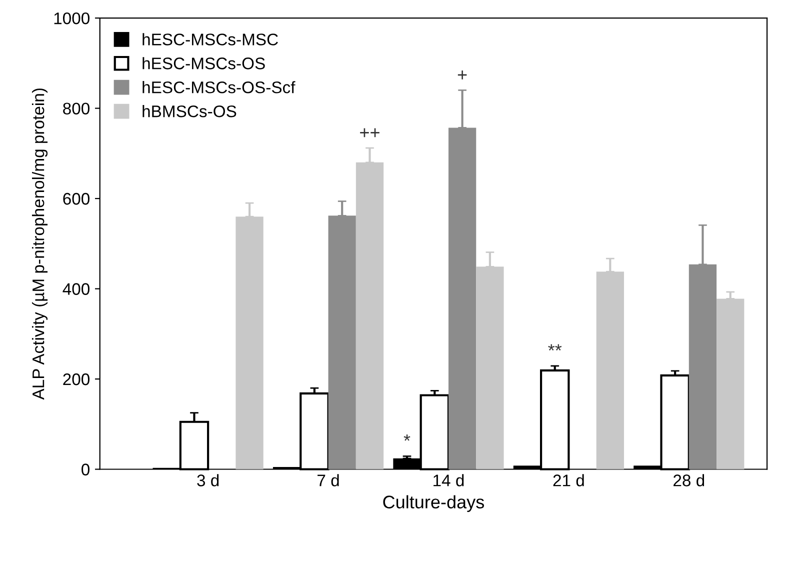 The width and height of the screenshot is (799, 564). What do you see at coordinates (370, 133) in the screenshot?
I see `data-label: ++` at bounding box center [370, 133].